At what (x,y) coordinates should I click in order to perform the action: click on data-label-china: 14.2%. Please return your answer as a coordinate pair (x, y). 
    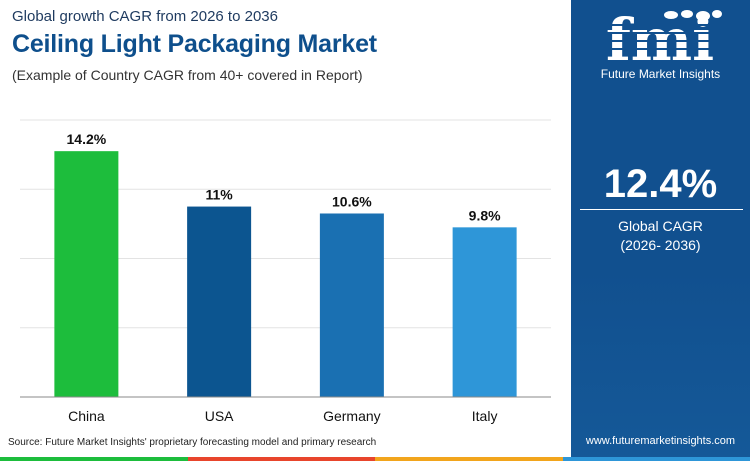
    Looking at the image, I should click on (87, 139).